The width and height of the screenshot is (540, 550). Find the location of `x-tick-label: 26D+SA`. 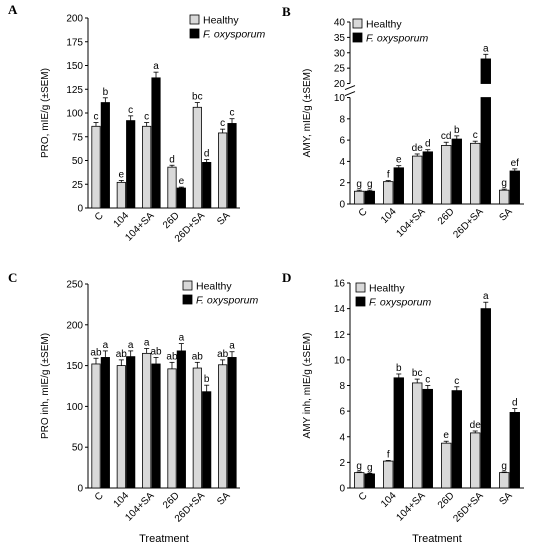

x-tick-label: 26D+SA is located at coordinates (468, 223).